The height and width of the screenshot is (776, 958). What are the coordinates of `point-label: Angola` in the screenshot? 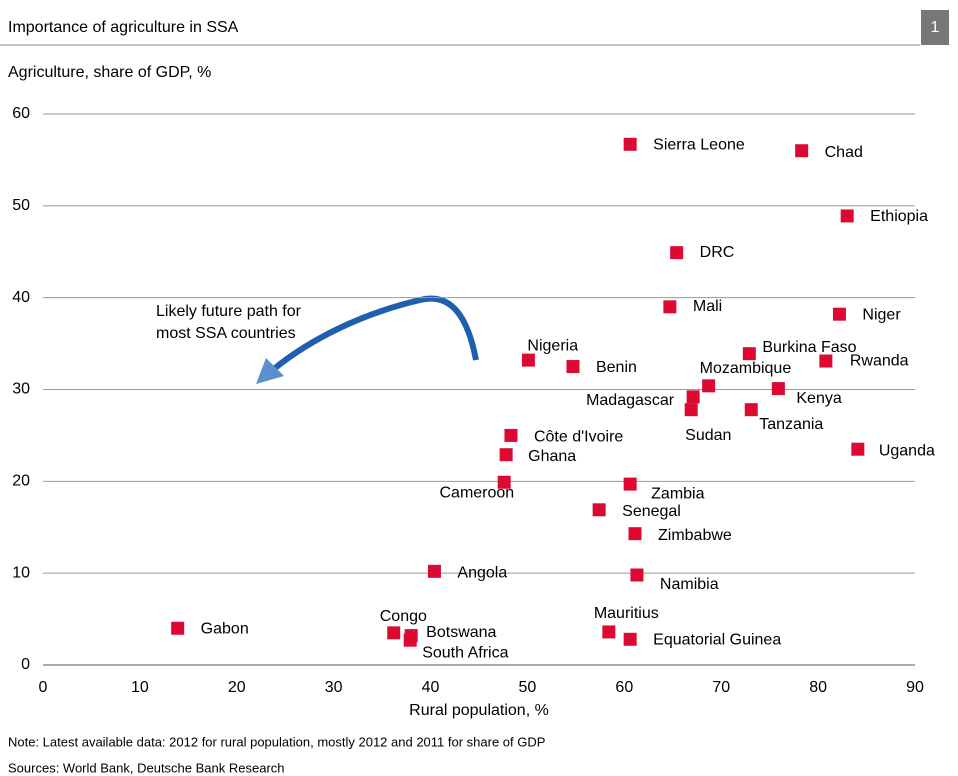 It's located at (482, 573).